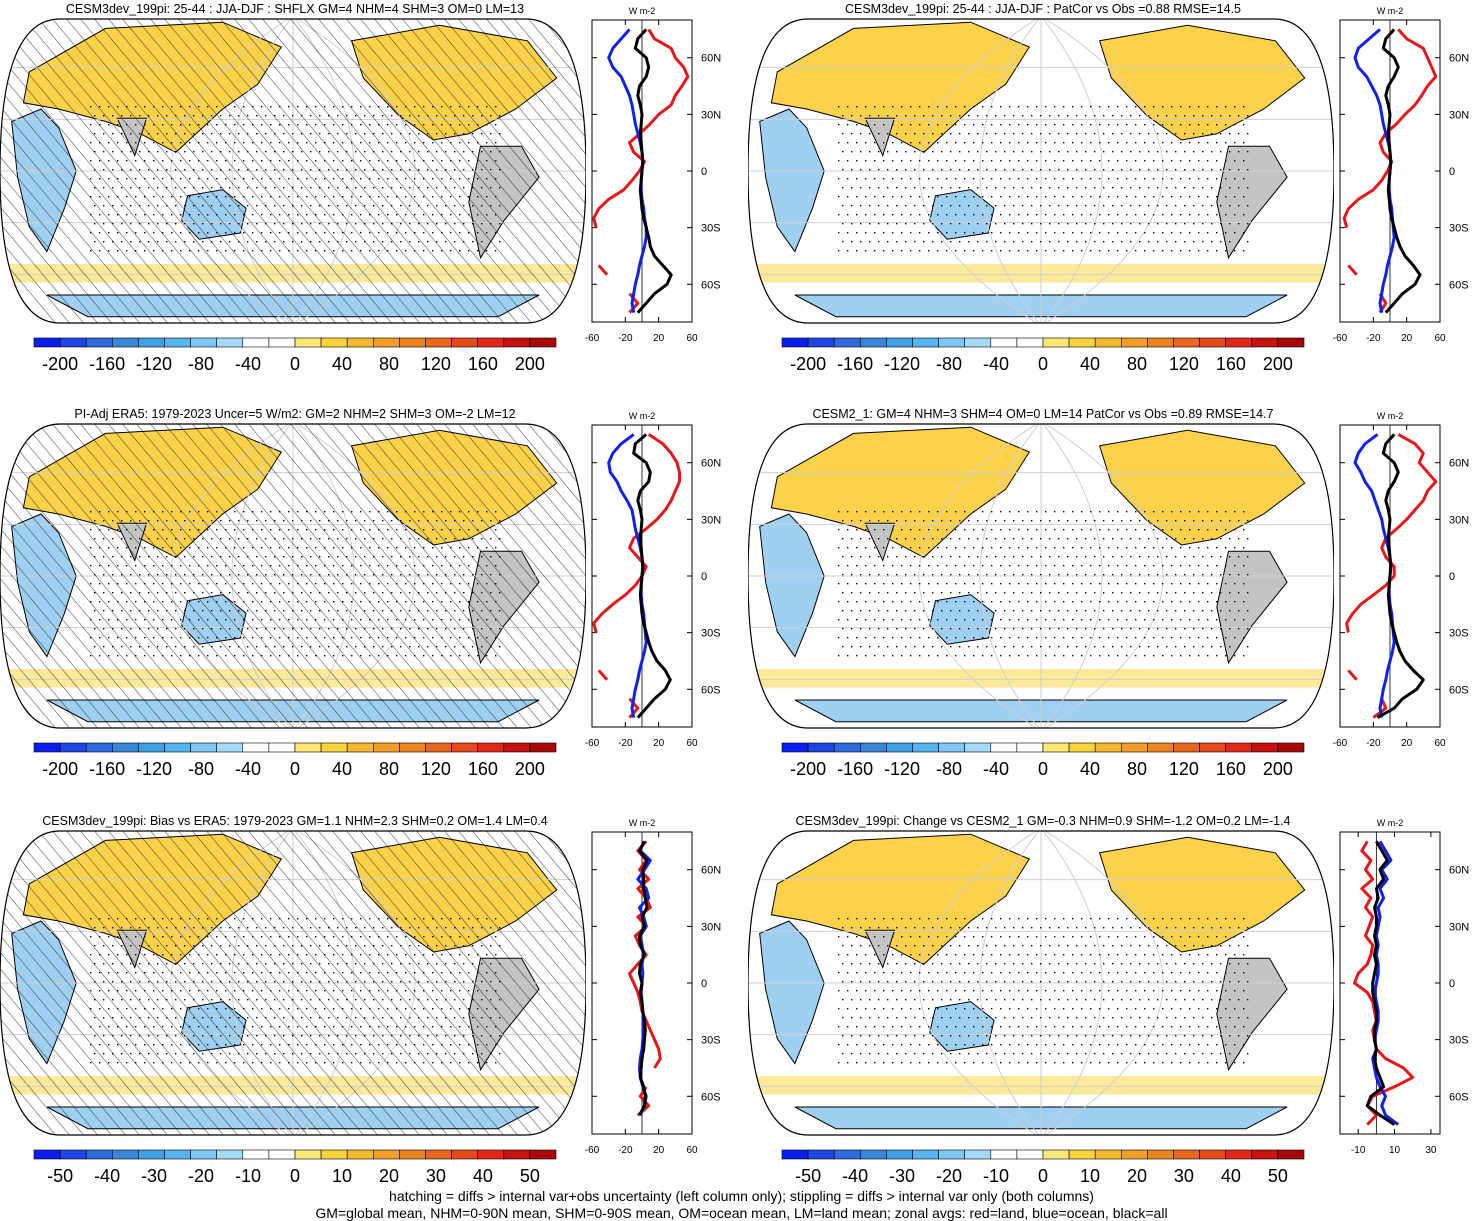  What do you see at coordinates (1231, 1176) in the screenshot?
I see `colorbar-tick-label: 40` at bounding box center [1231, 1176].